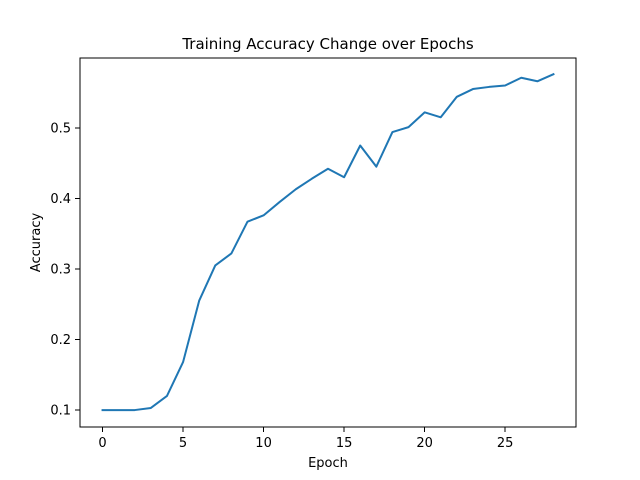  What do you see at coordinates (36, 243) in the screenshot?
I see `y-axis-label: Accuracy` at bounding box center [36, 243].